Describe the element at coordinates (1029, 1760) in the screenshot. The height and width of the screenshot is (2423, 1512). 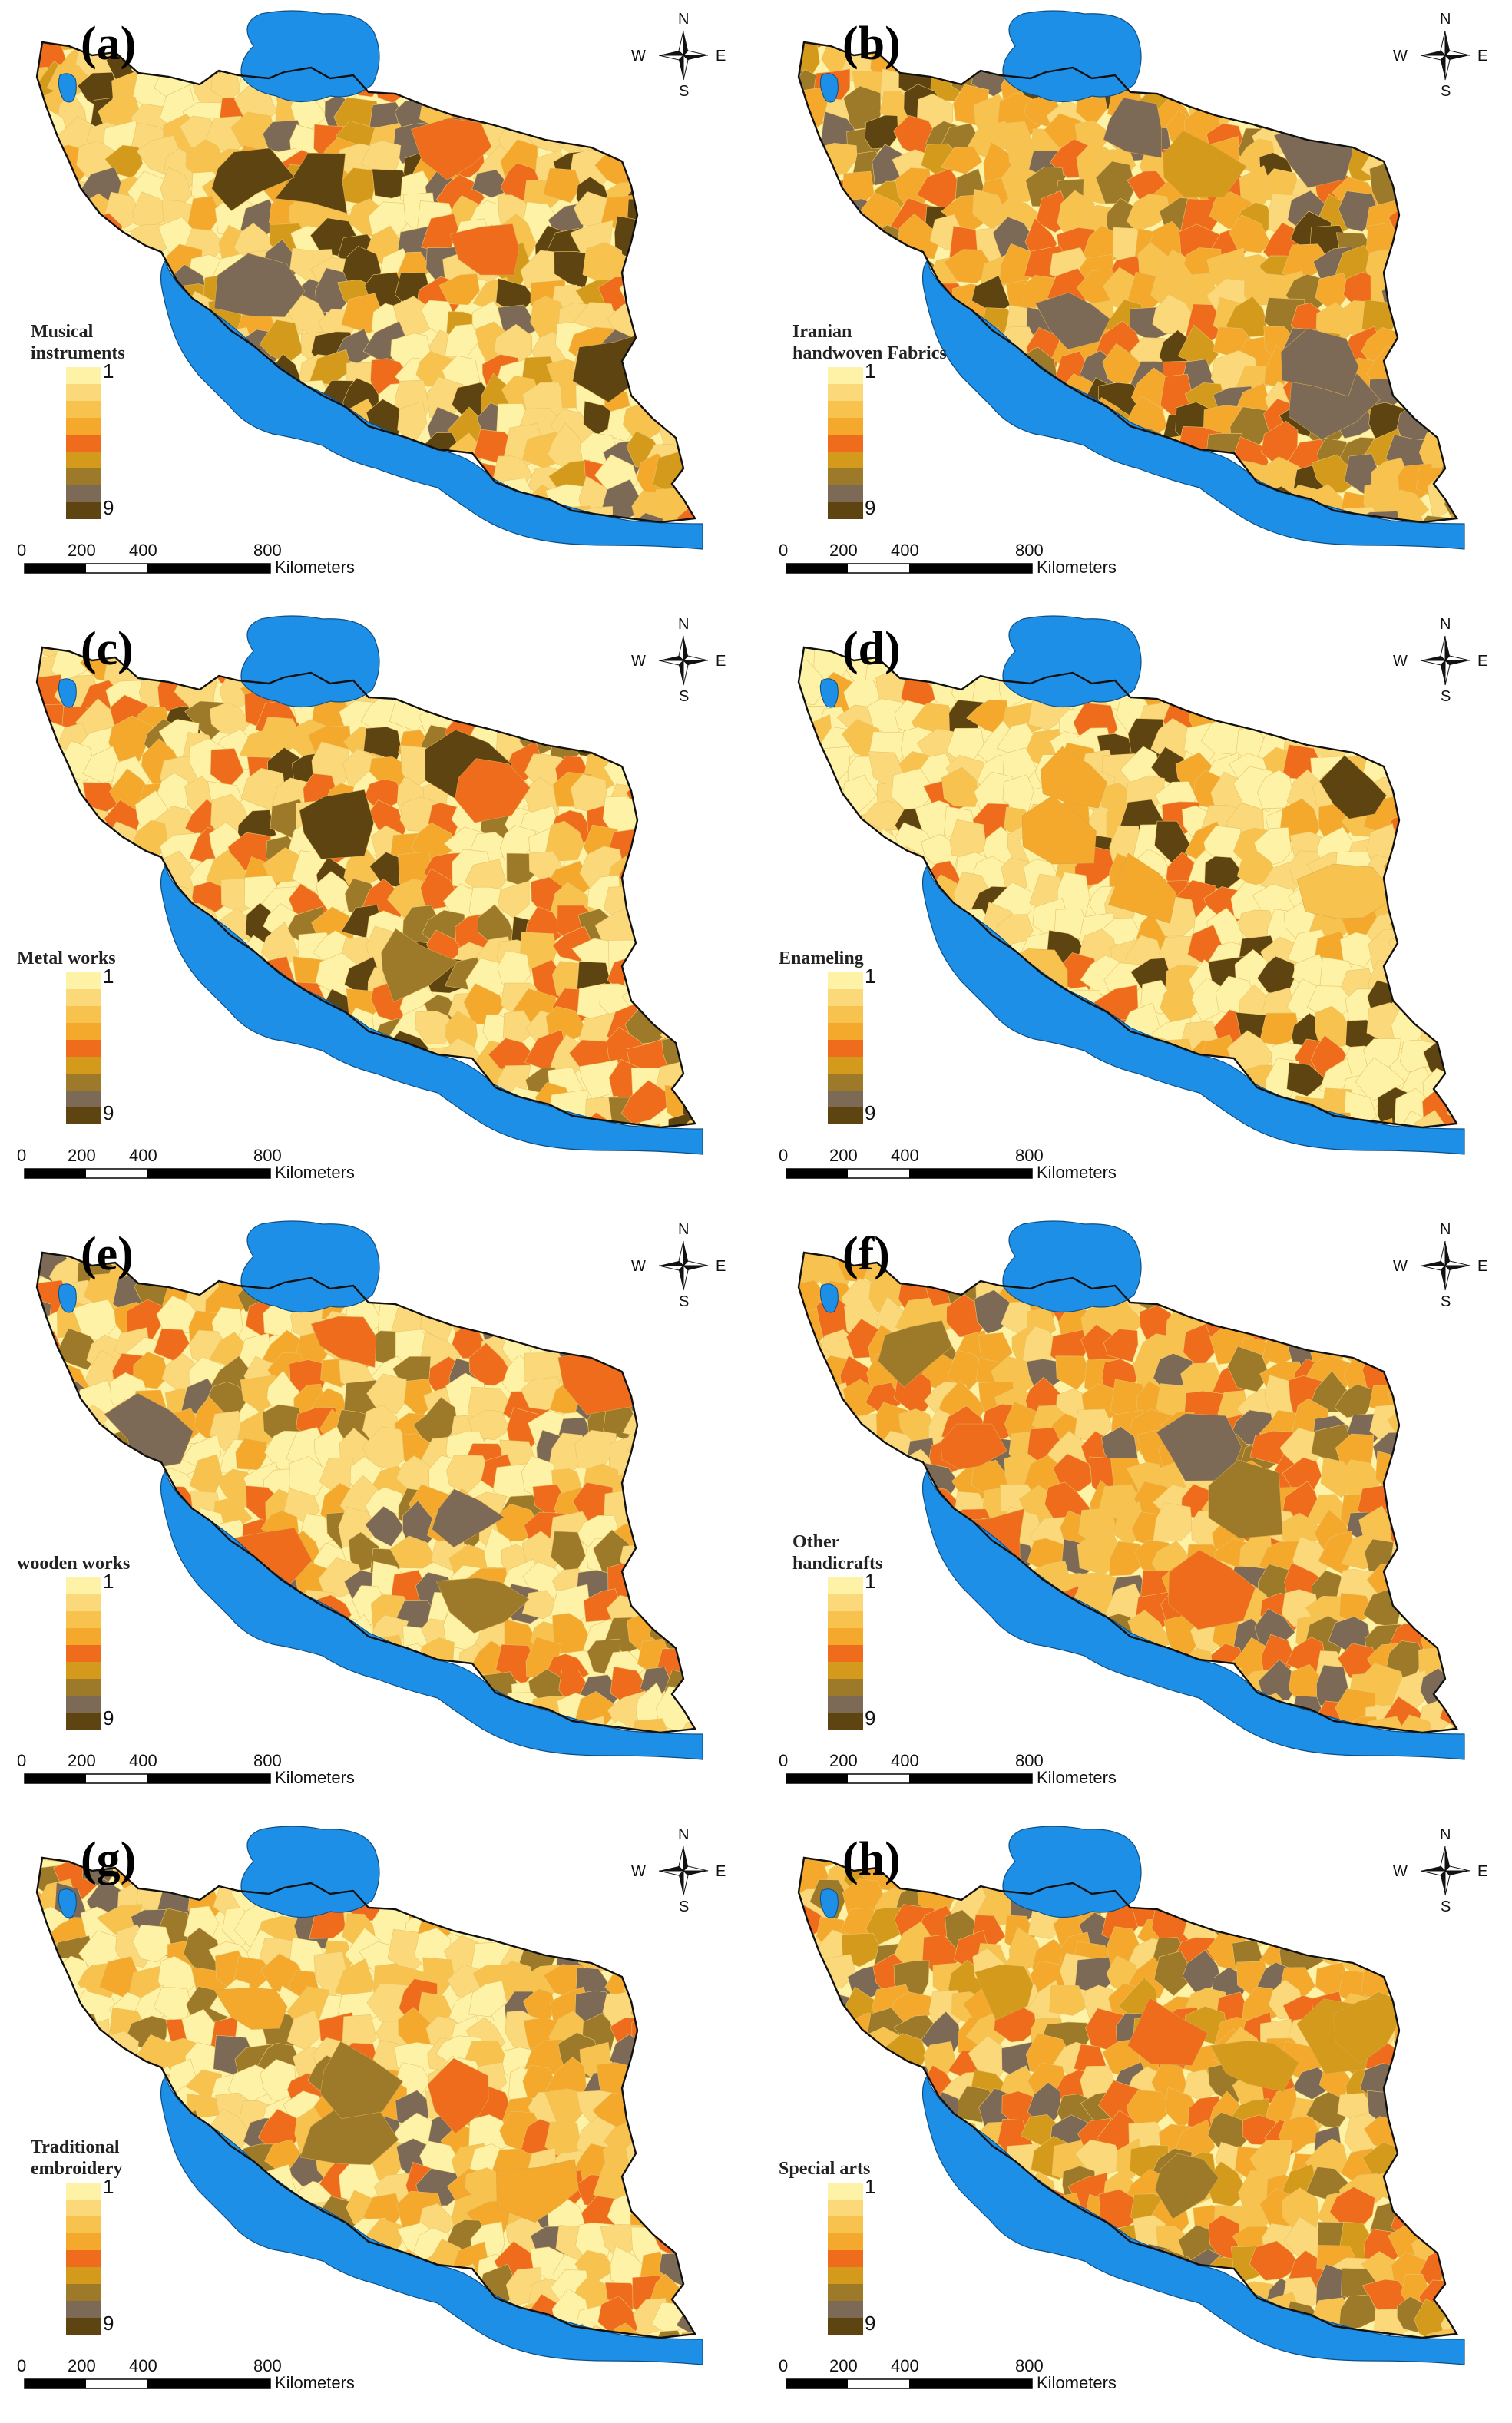
I see `scale-tick-label: 800` at that location.